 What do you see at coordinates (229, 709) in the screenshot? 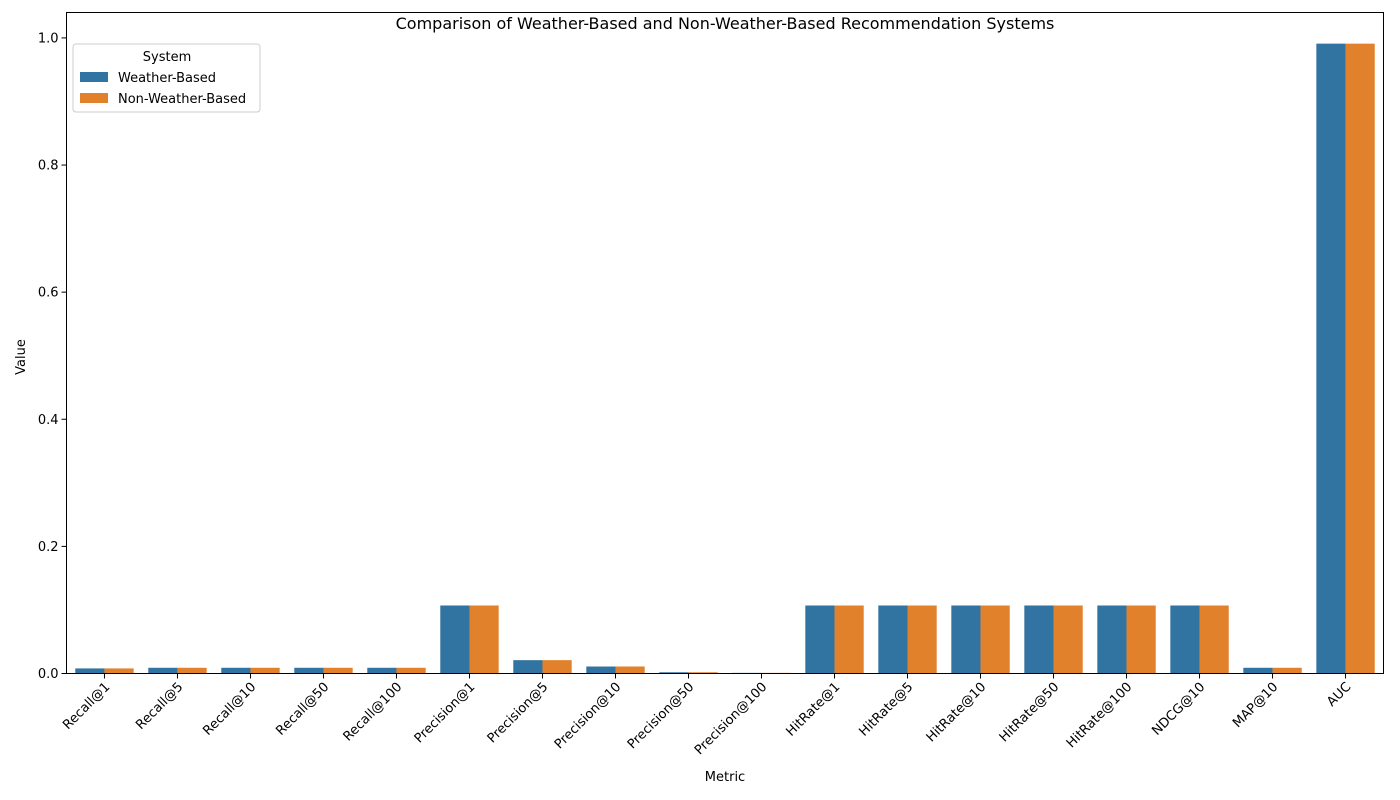
I see `x-tick-label: Recall@10` at bounding box center [229, 709].